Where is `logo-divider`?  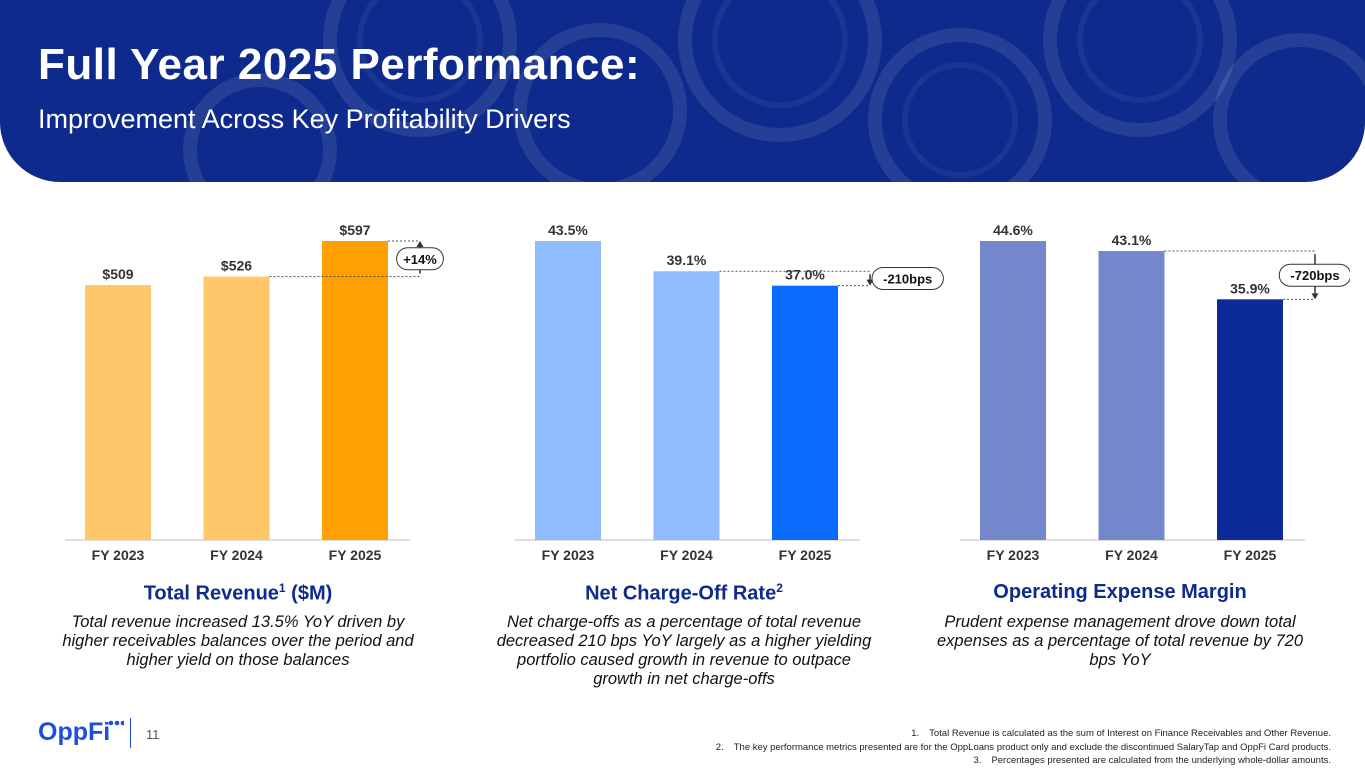 logo-divider is located at coordinates (130, 733).